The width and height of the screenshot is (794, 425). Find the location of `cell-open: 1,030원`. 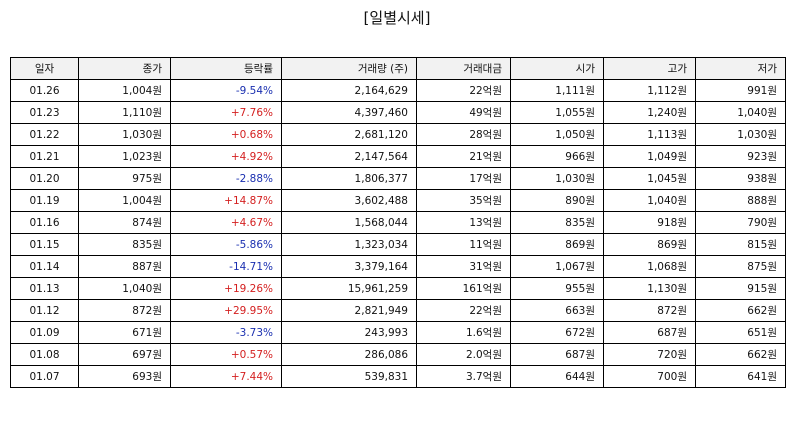

cell-open: 1,030원 is located at coordinates (557, 178).